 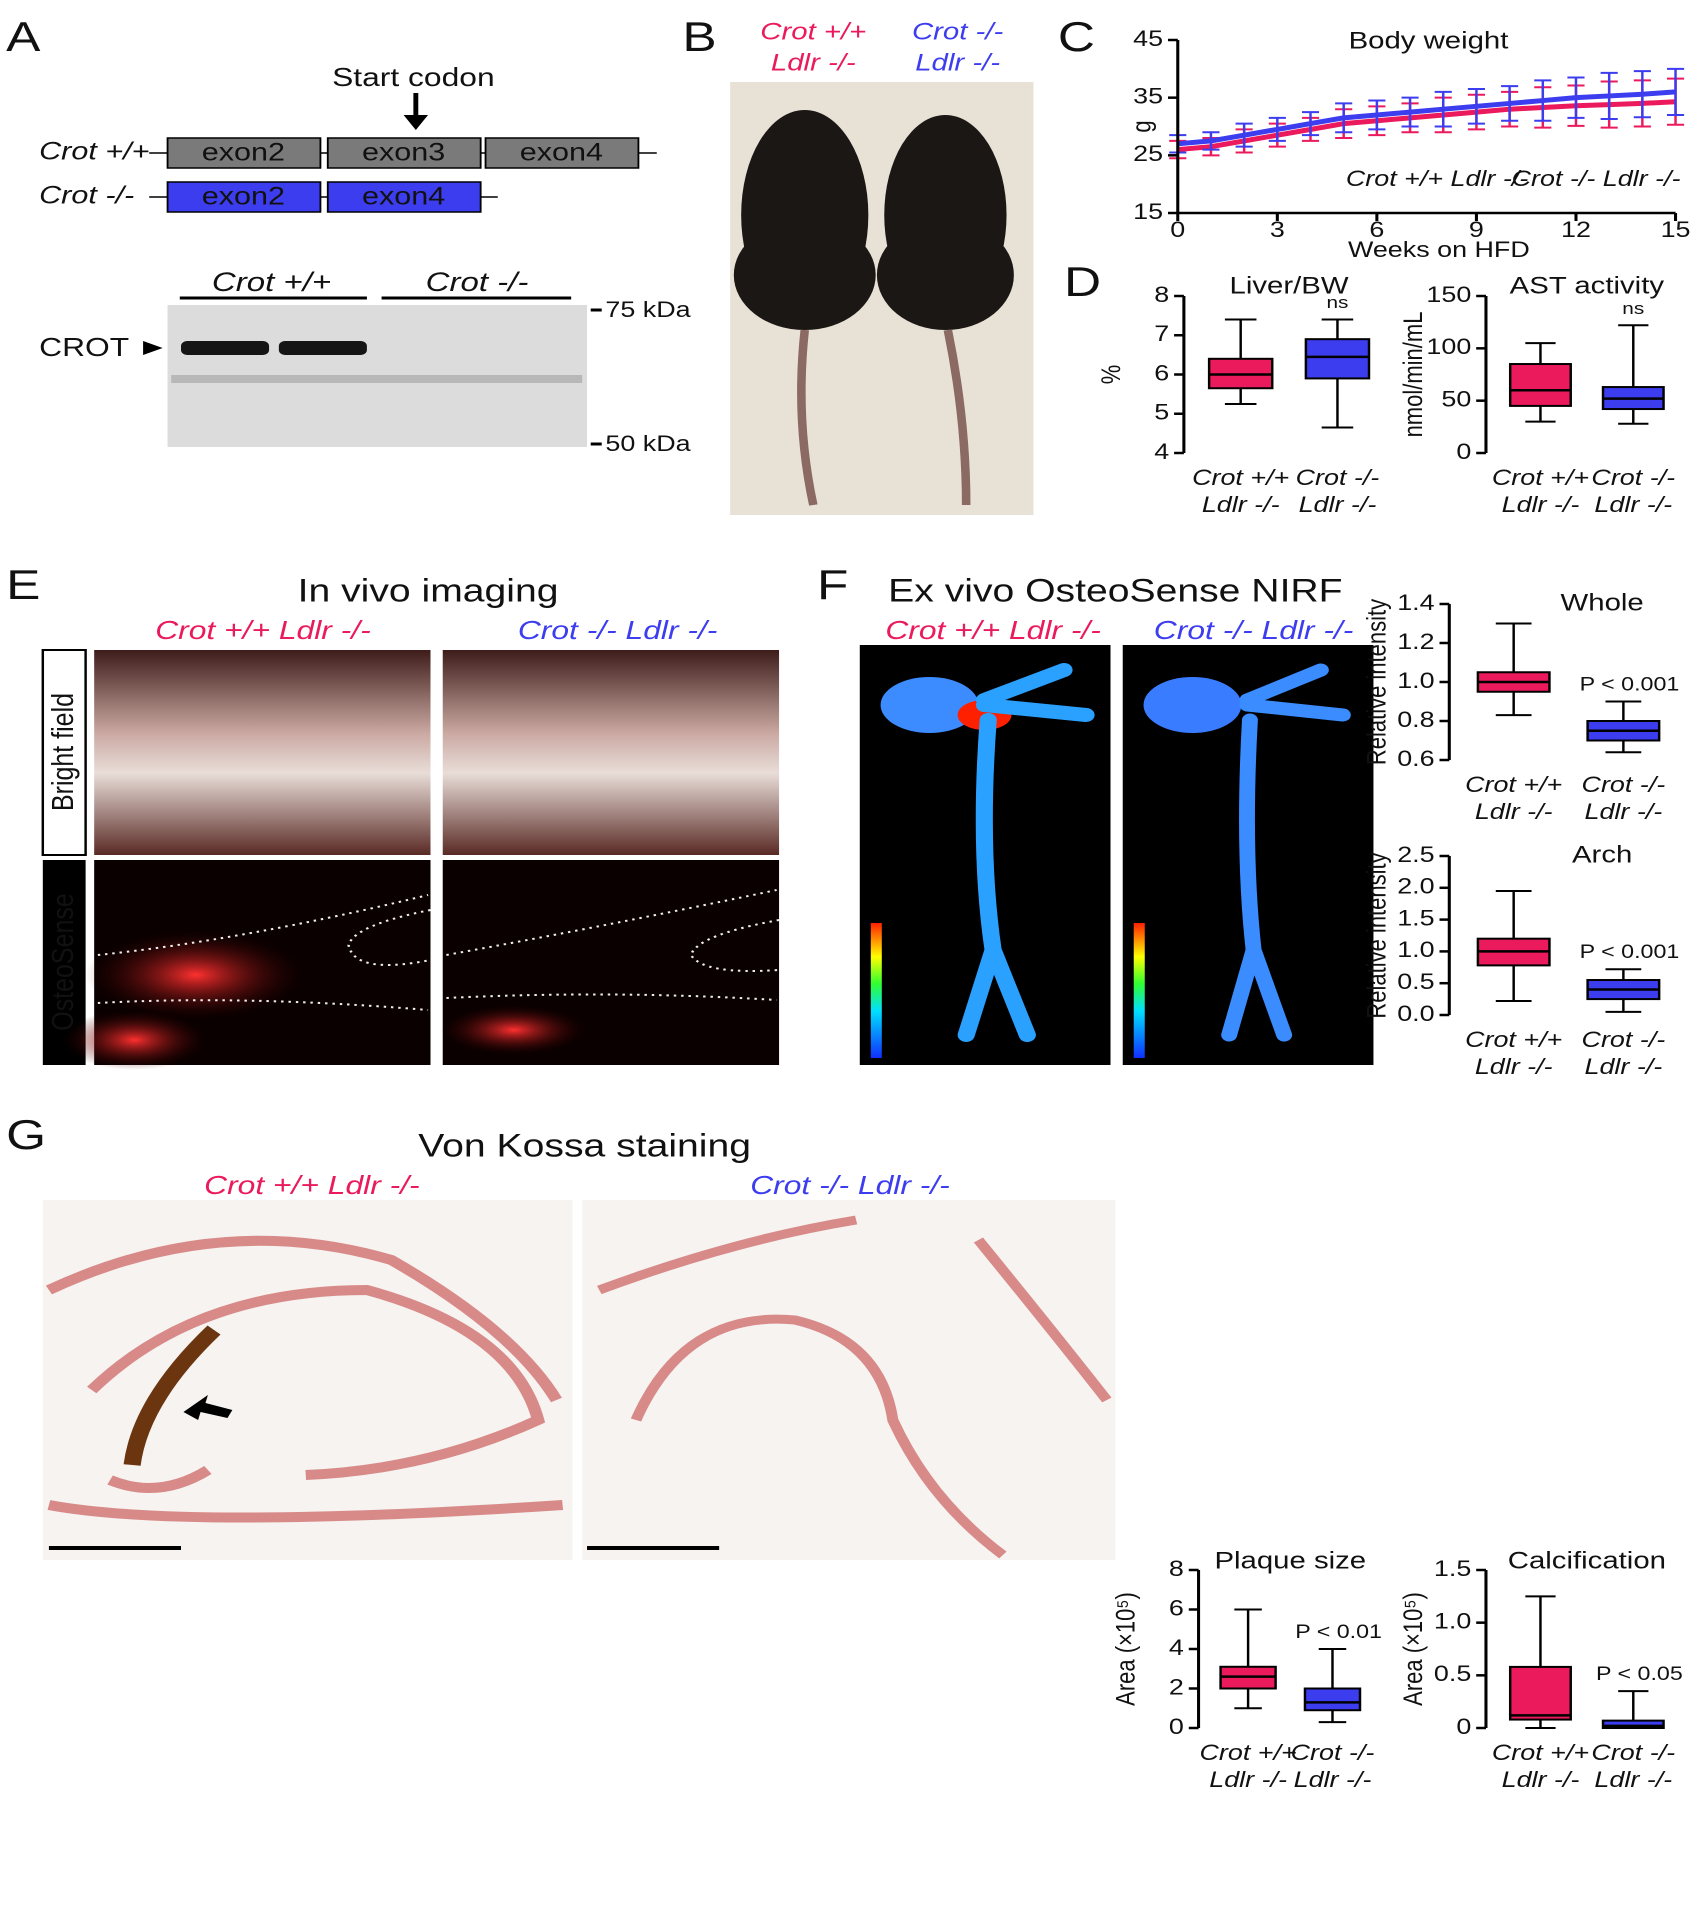 I want to click on label: Von Kossa staining, so click(x=584, y=1146).